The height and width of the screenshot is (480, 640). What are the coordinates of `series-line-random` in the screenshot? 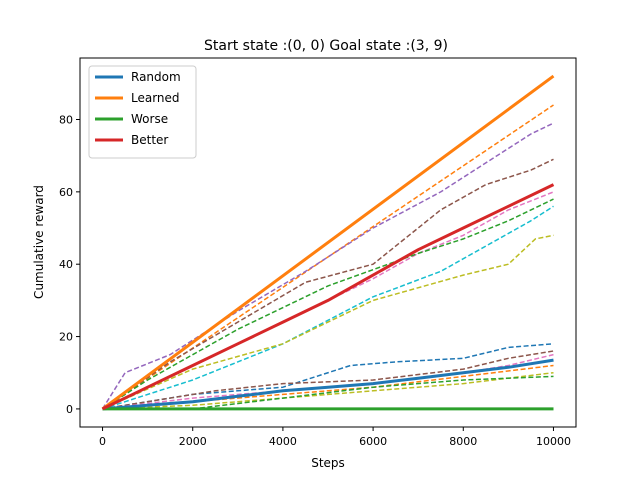 It's located at (328, 384).